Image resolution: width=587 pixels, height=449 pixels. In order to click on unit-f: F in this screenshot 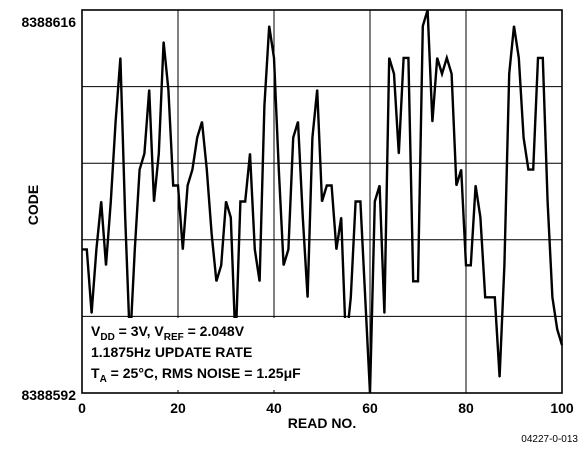, I will do `click(296, 373)`.